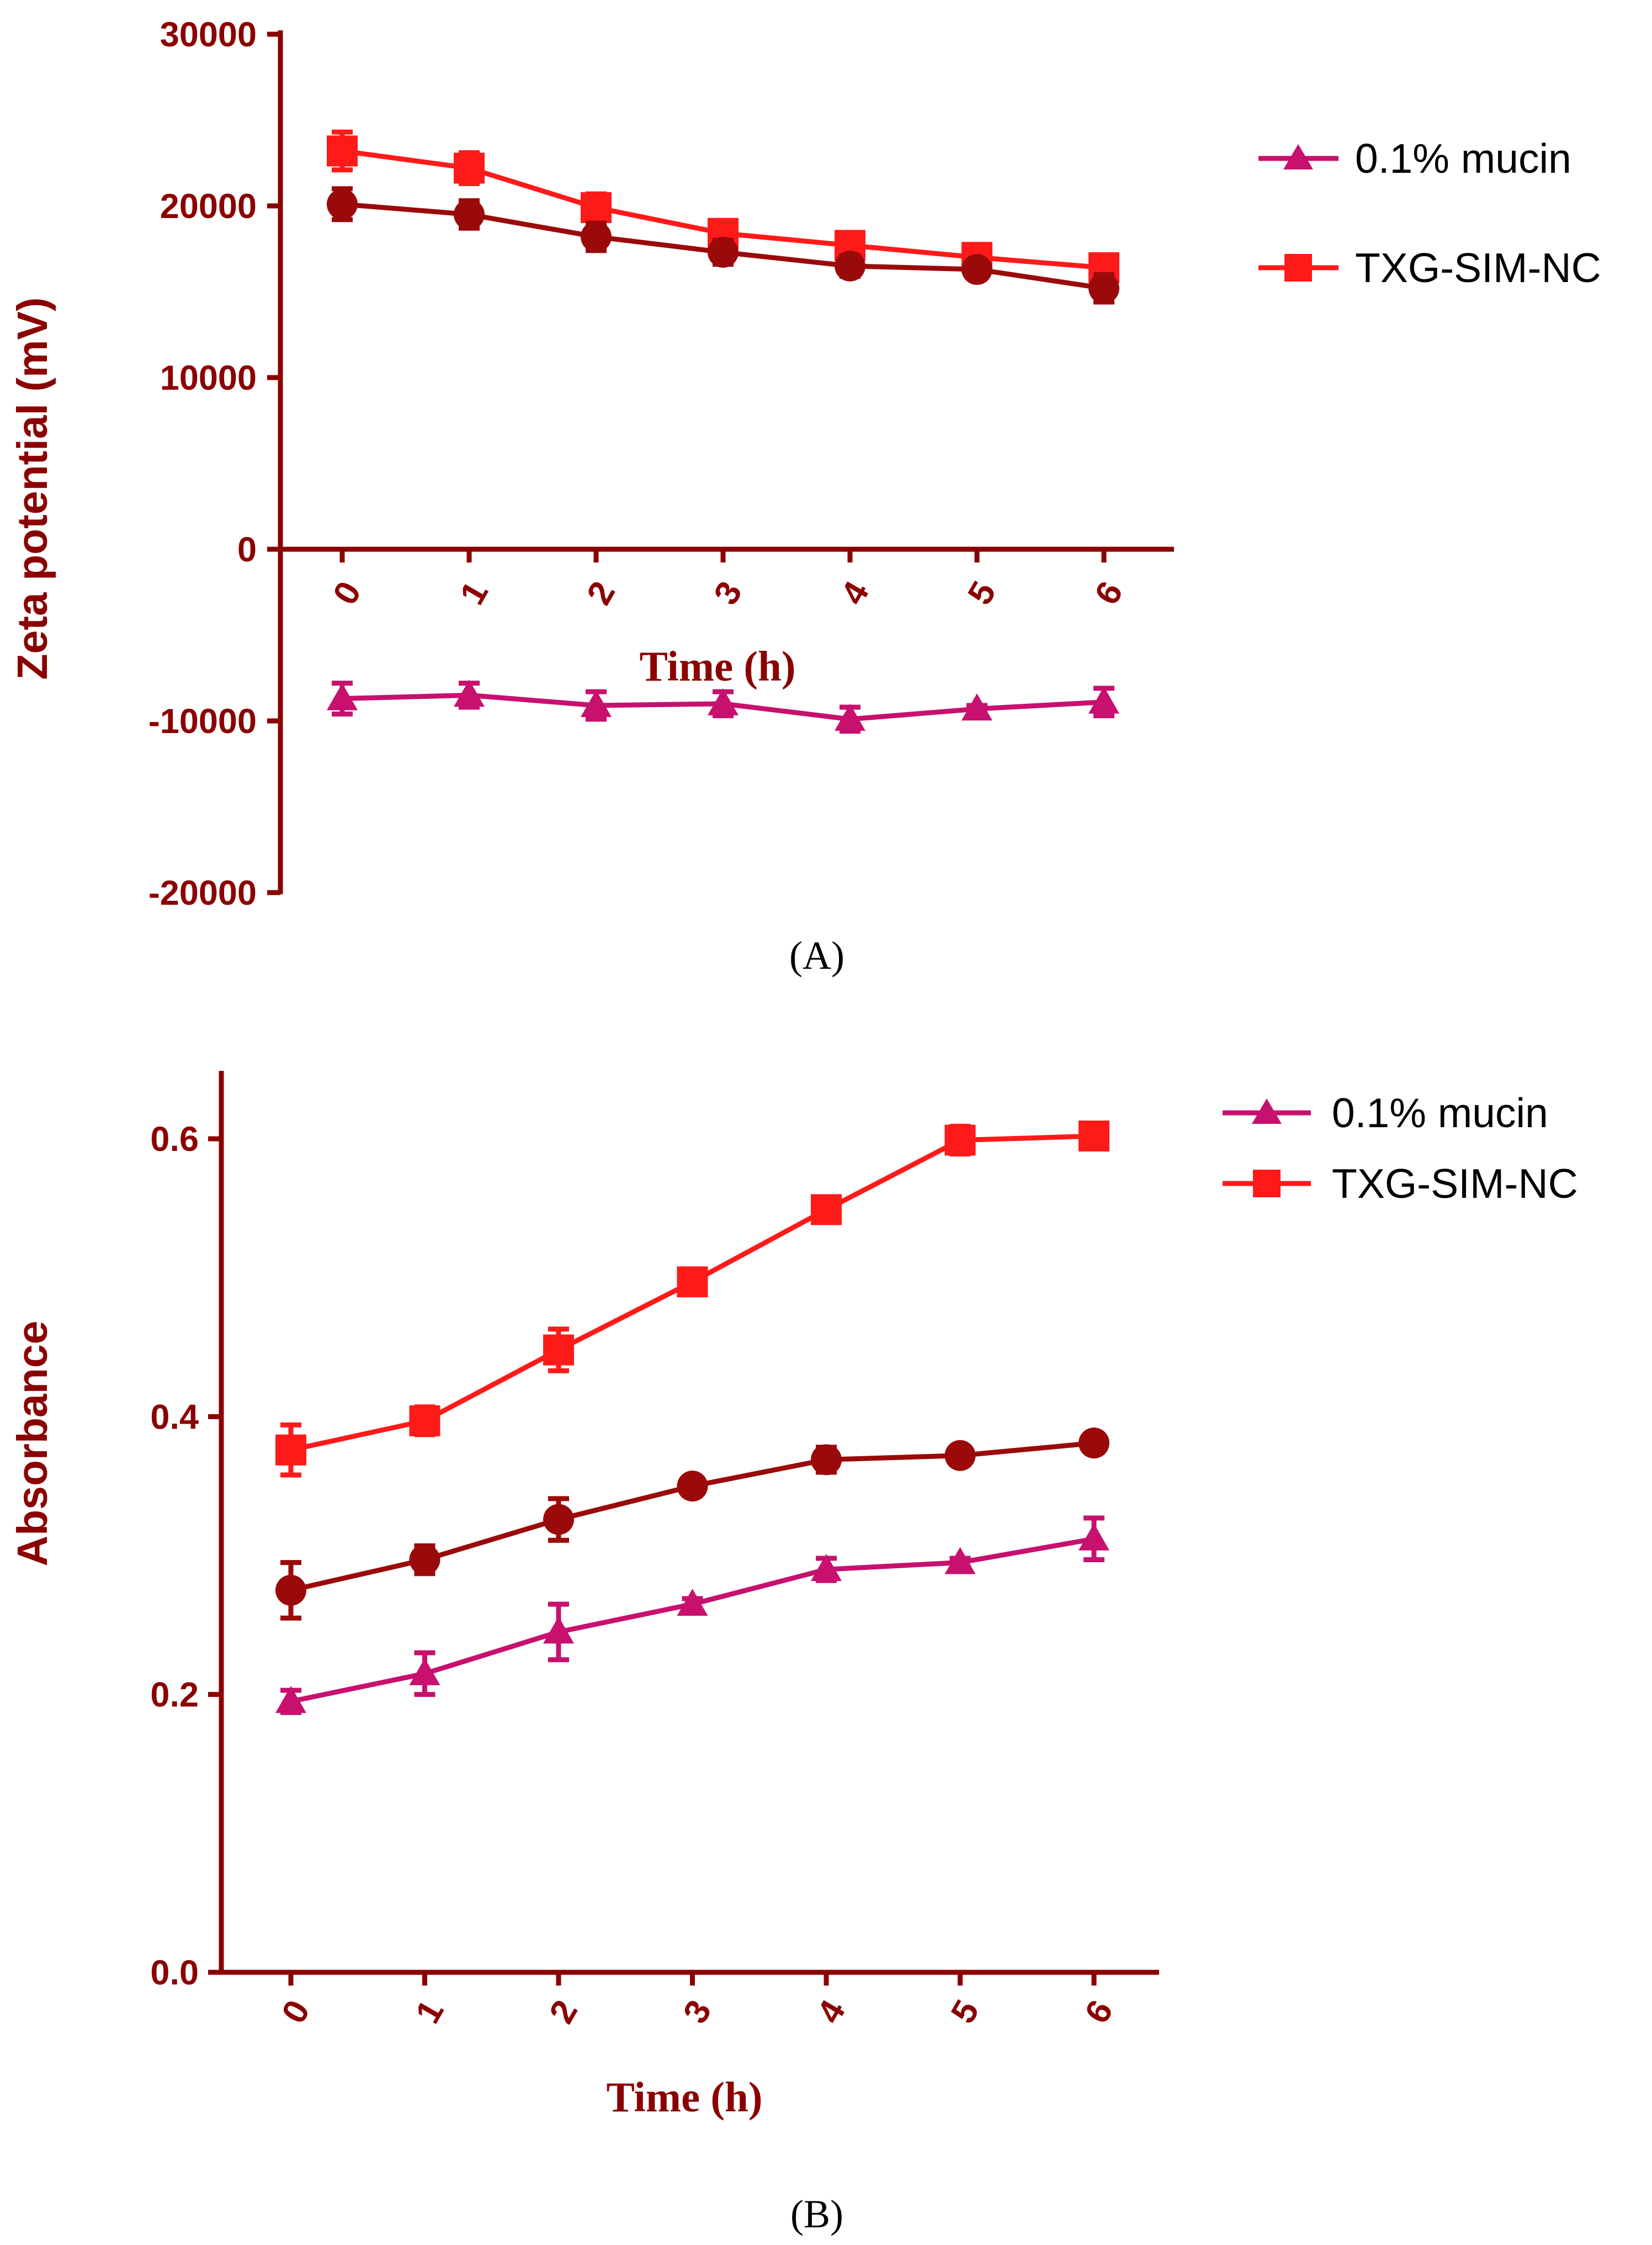 The height and width of the screenshot is (2245, 1652). What do you see at coordinates (175, 1973) in the screenshot?
I see `y-tick-label: 0.0` at bounding box center [175, 1973].